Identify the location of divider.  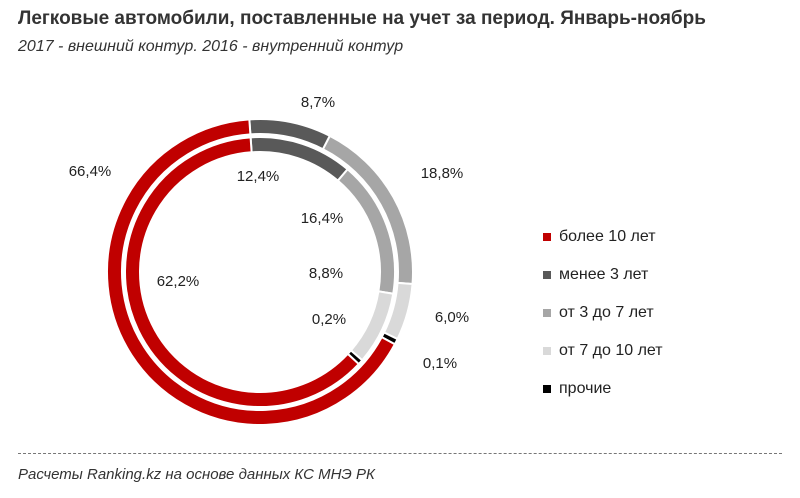
(400, 453).